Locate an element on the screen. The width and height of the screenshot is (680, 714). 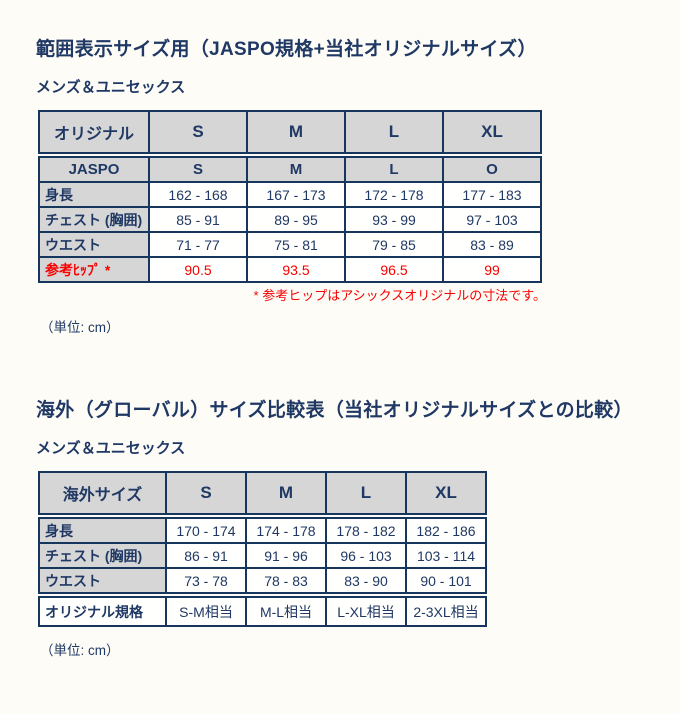
size-value-cell: 71 - 77 is located at coordinates (198, 244).